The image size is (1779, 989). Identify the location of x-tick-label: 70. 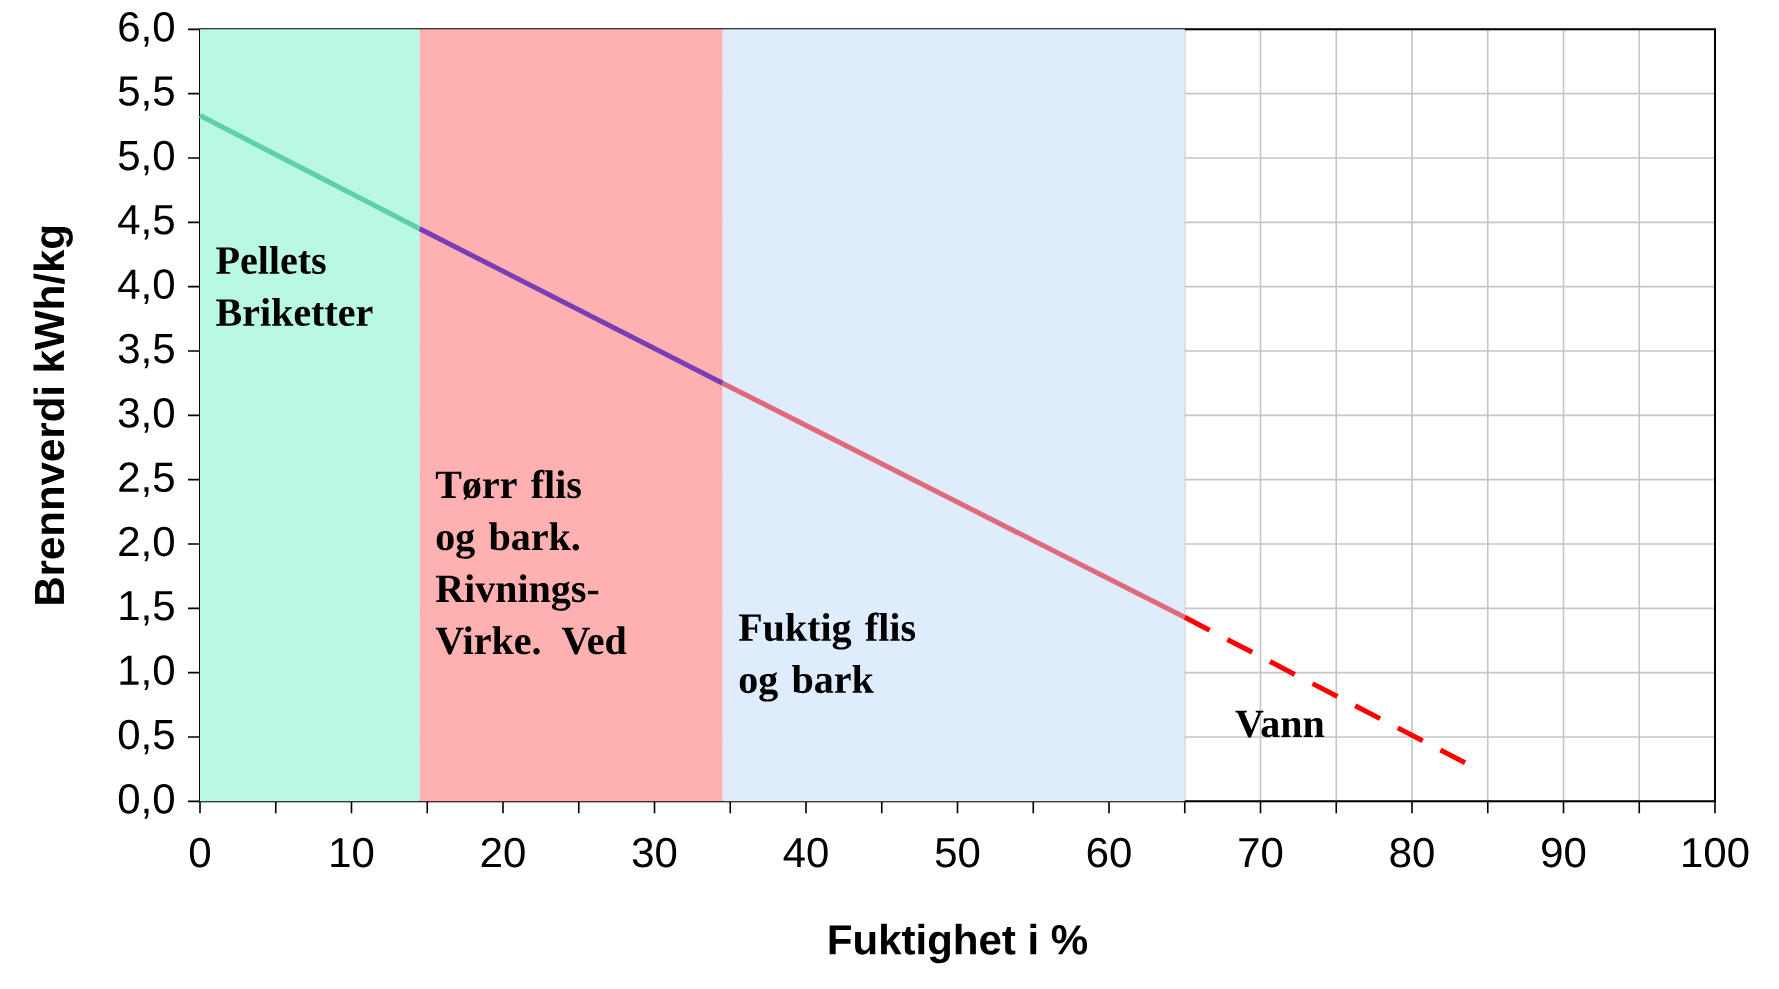
(1261, 852).